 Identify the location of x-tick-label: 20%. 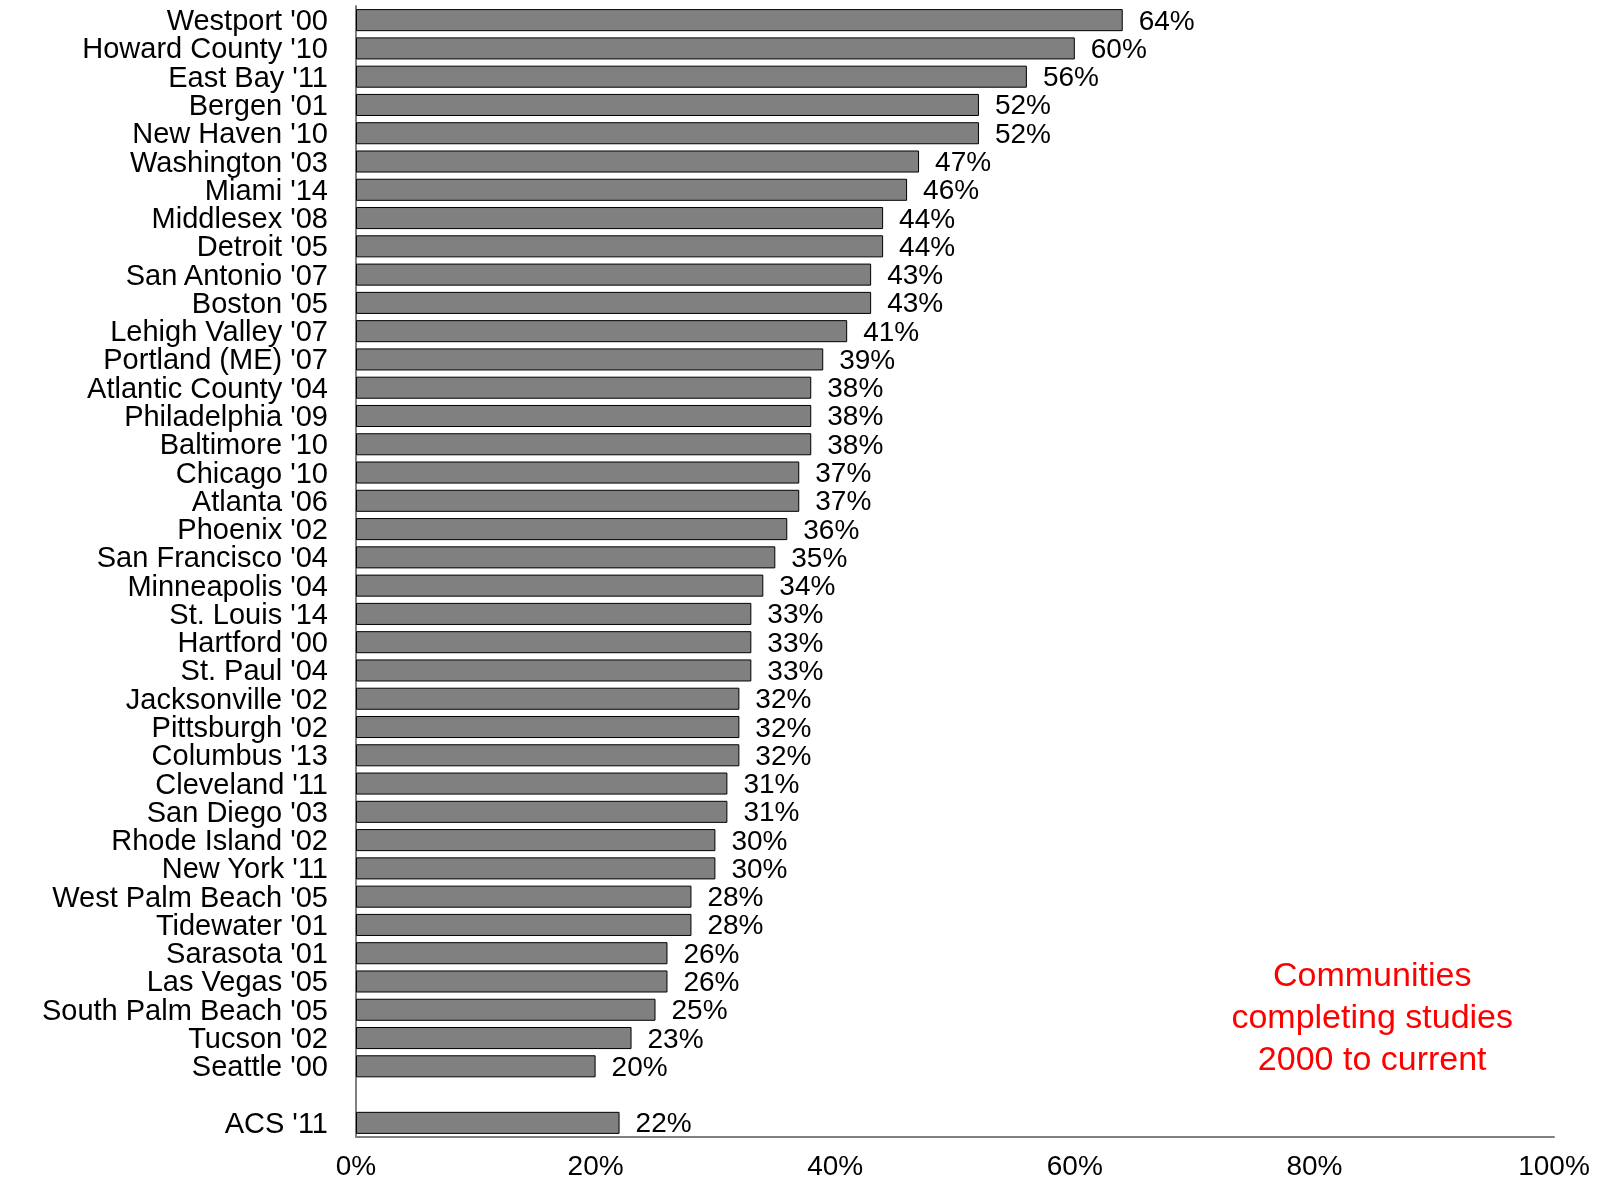
(595, 1165).